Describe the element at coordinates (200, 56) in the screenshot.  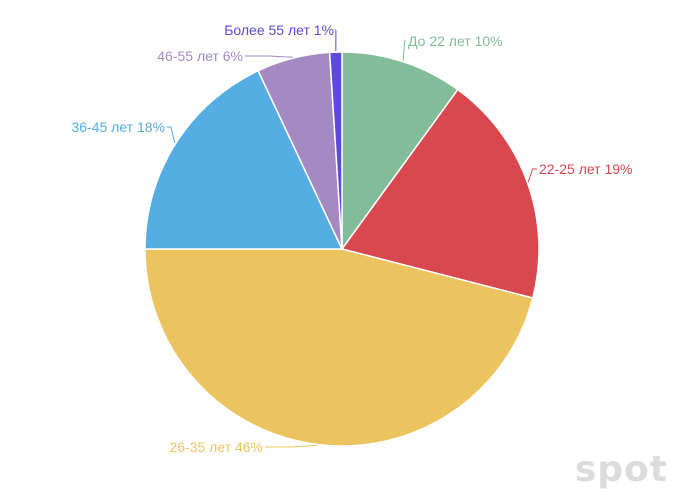
I see `slice-46-55-label: 46-55 лет 6%` at that location.